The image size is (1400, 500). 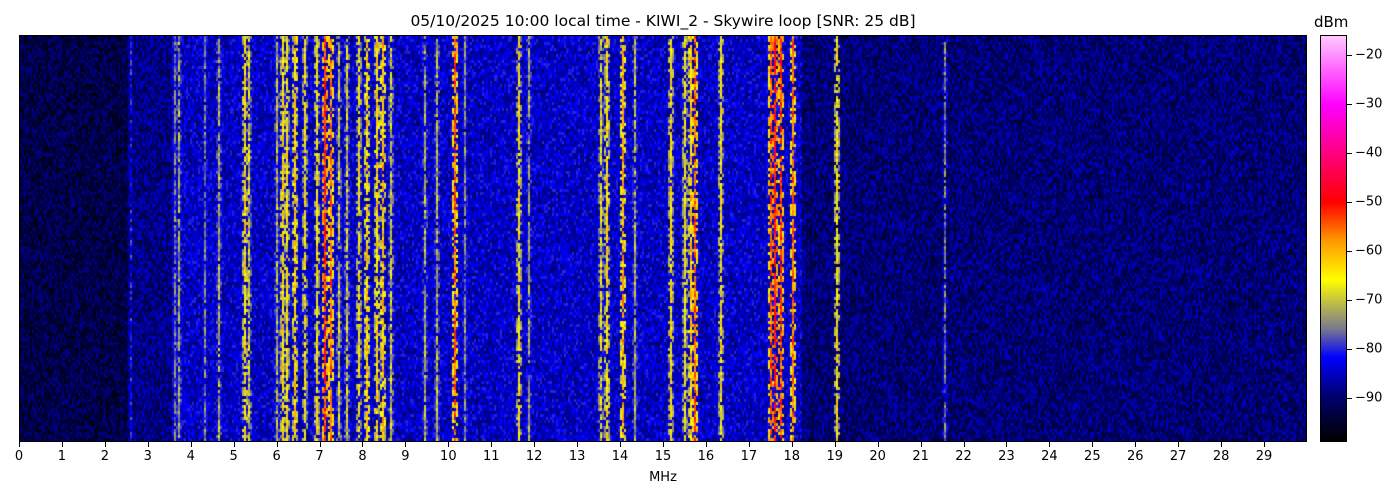 I want to click on x-tick-label: 11, so click(x=491, y=456).